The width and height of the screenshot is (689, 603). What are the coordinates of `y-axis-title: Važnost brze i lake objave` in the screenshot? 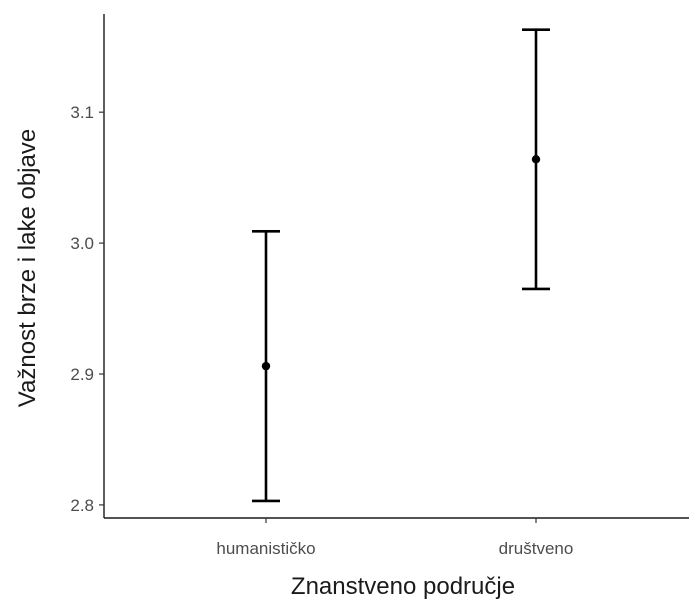 It's located at (27, 268).